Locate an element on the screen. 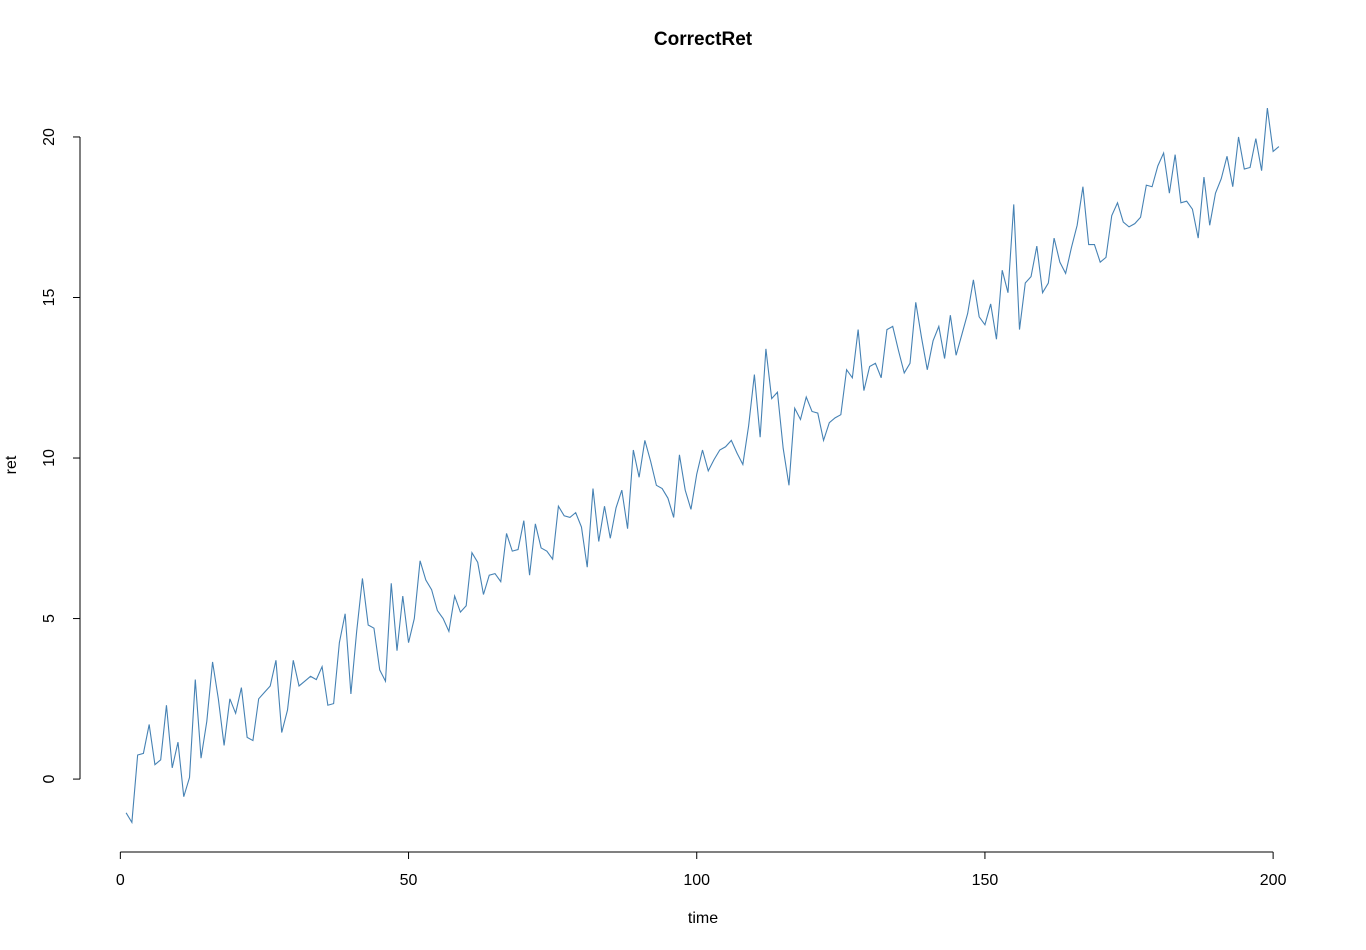  x-axis-label: time is located at coordinates (703, 918).